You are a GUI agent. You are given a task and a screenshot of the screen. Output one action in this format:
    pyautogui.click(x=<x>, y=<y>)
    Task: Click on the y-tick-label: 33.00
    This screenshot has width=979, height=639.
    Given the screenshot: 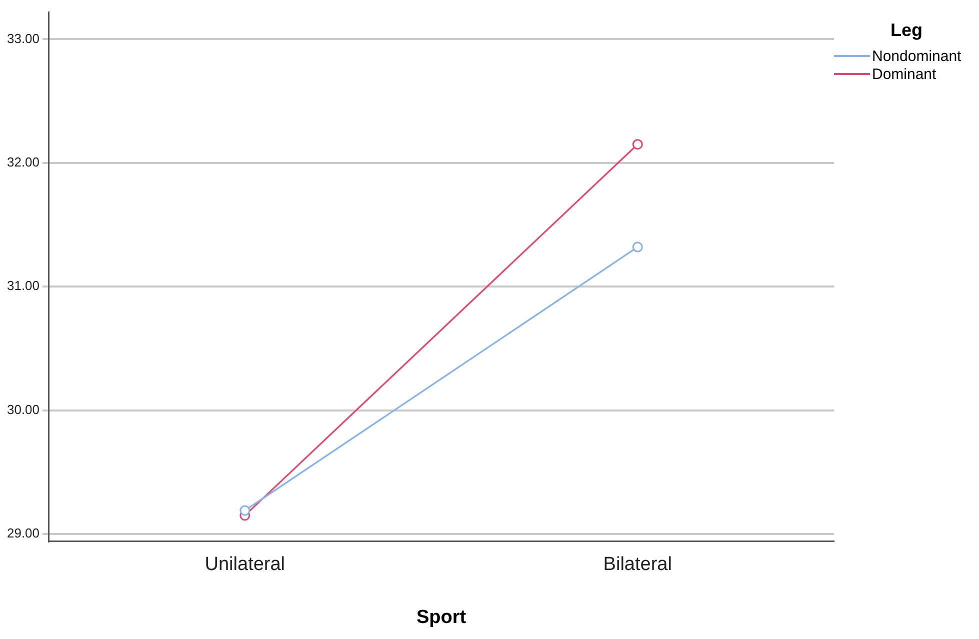 What is the action you would take?
    pyautogui.click(x=23, y=38)
    